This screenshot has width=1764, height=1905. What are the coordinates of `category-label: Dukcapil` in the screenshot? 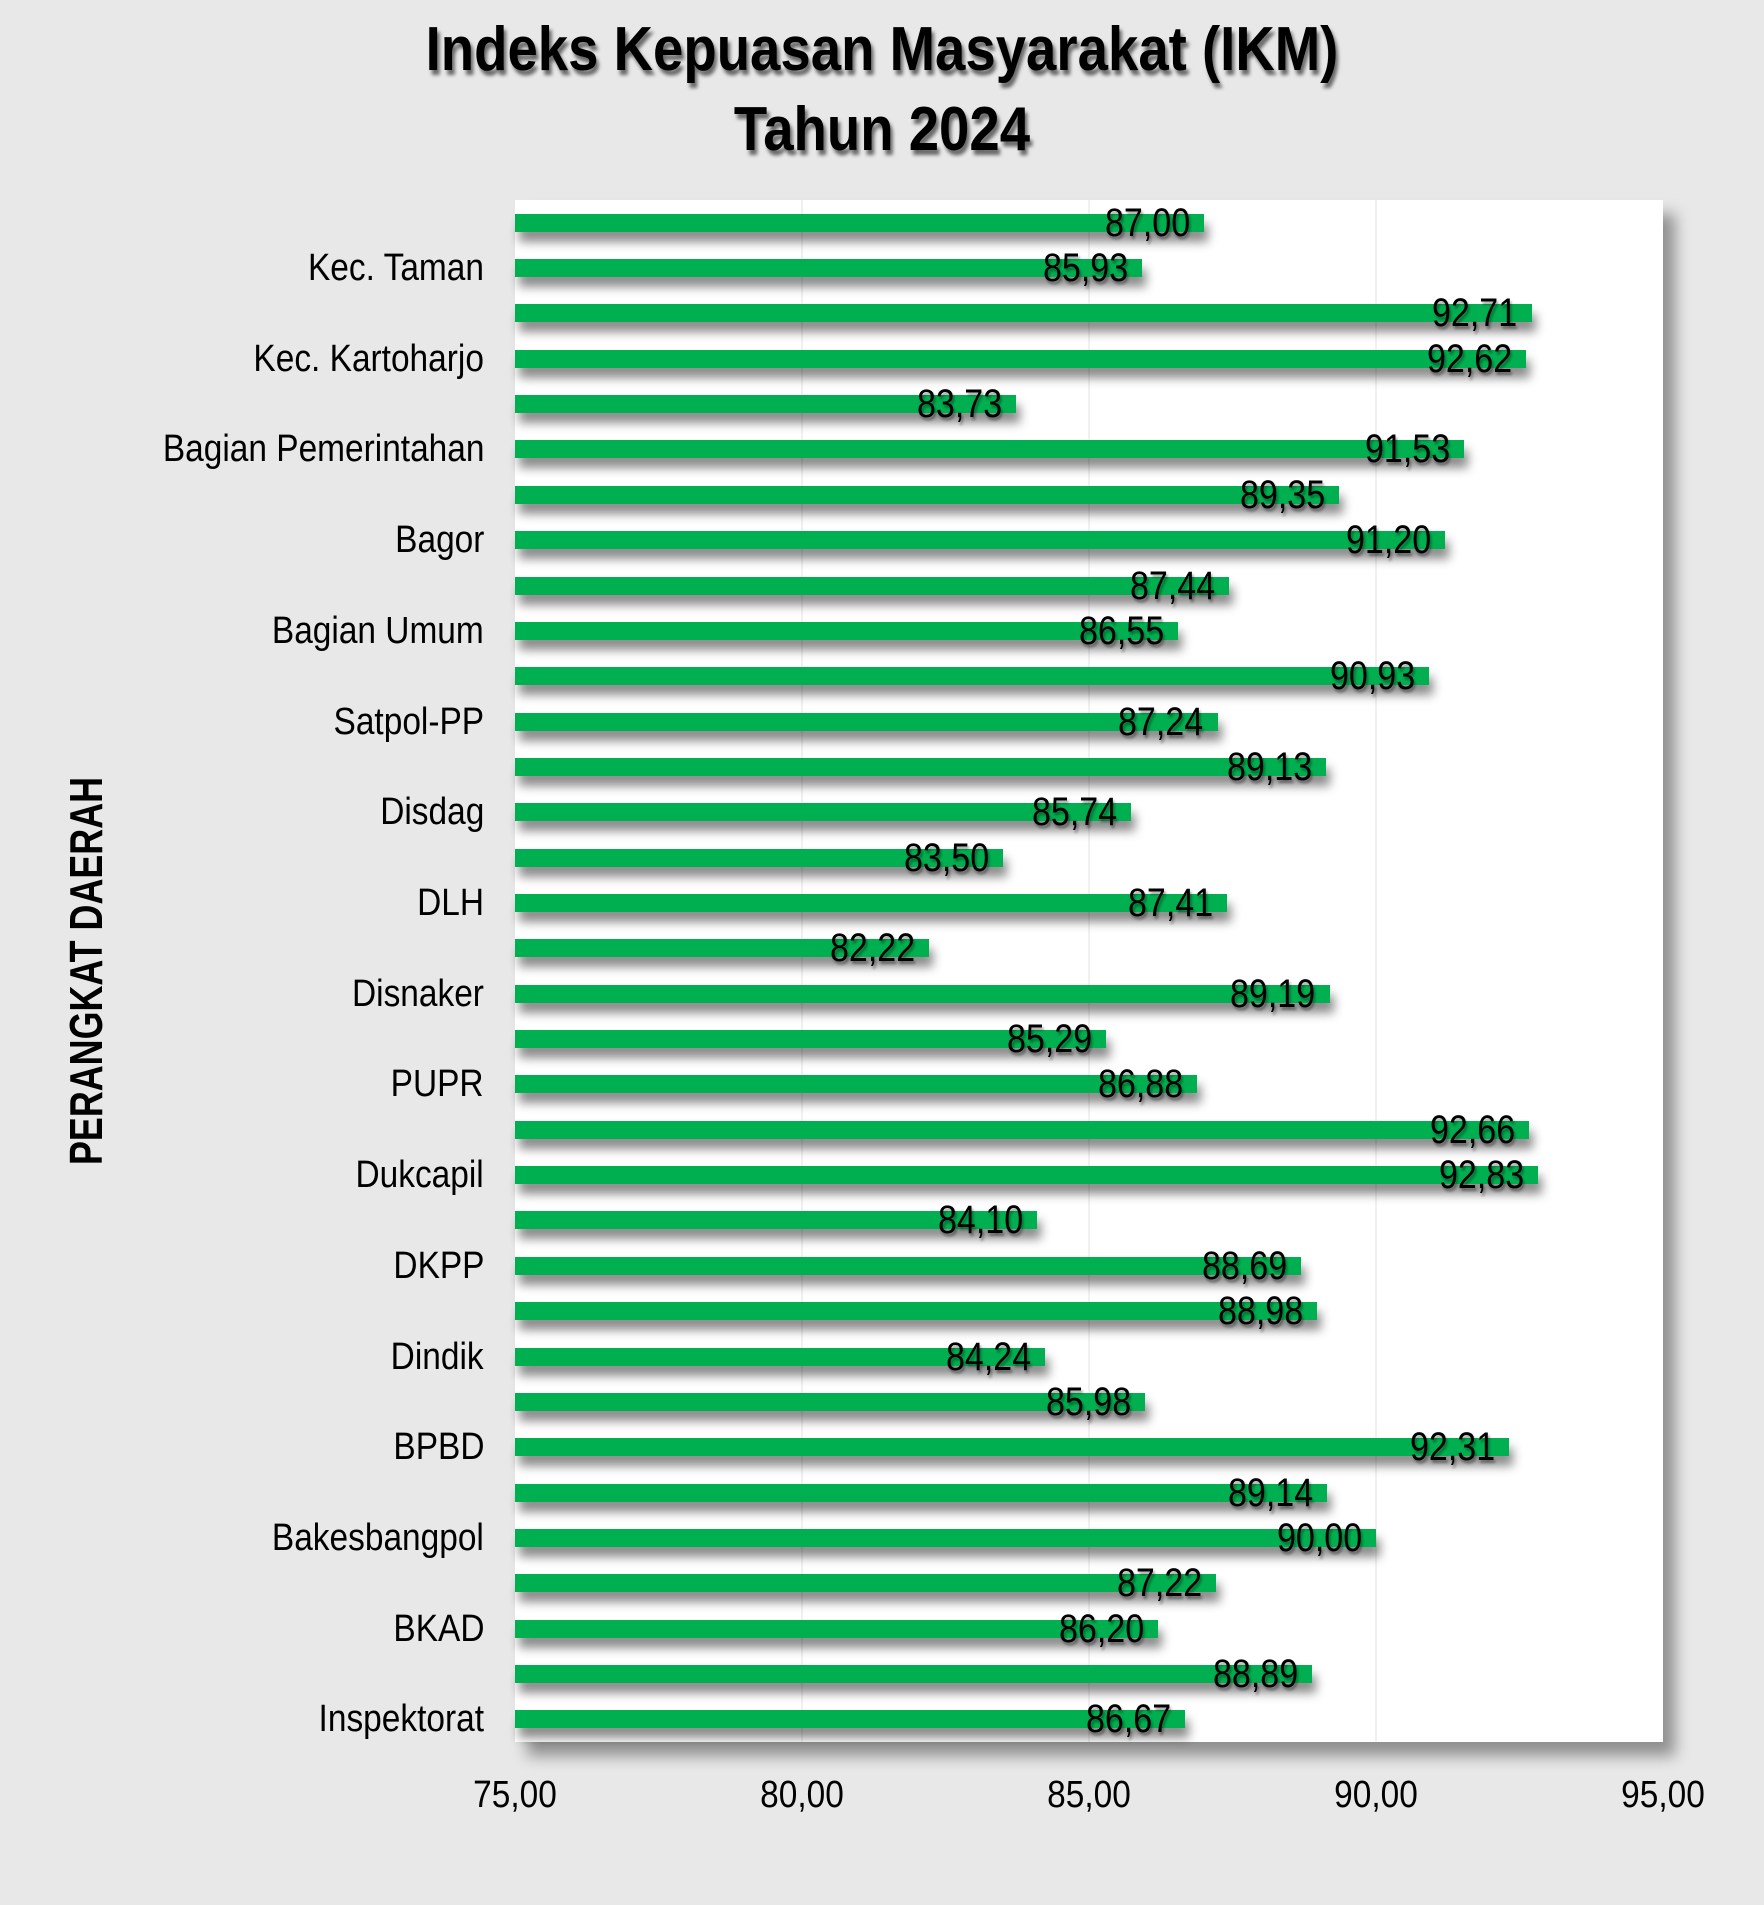 It's located at (419, 1175).